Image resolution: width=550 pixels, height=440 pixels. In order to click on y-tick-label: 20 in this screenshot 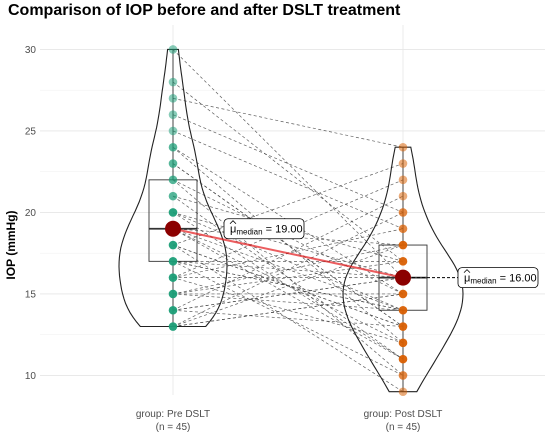, I will do `click(31, 213)`.